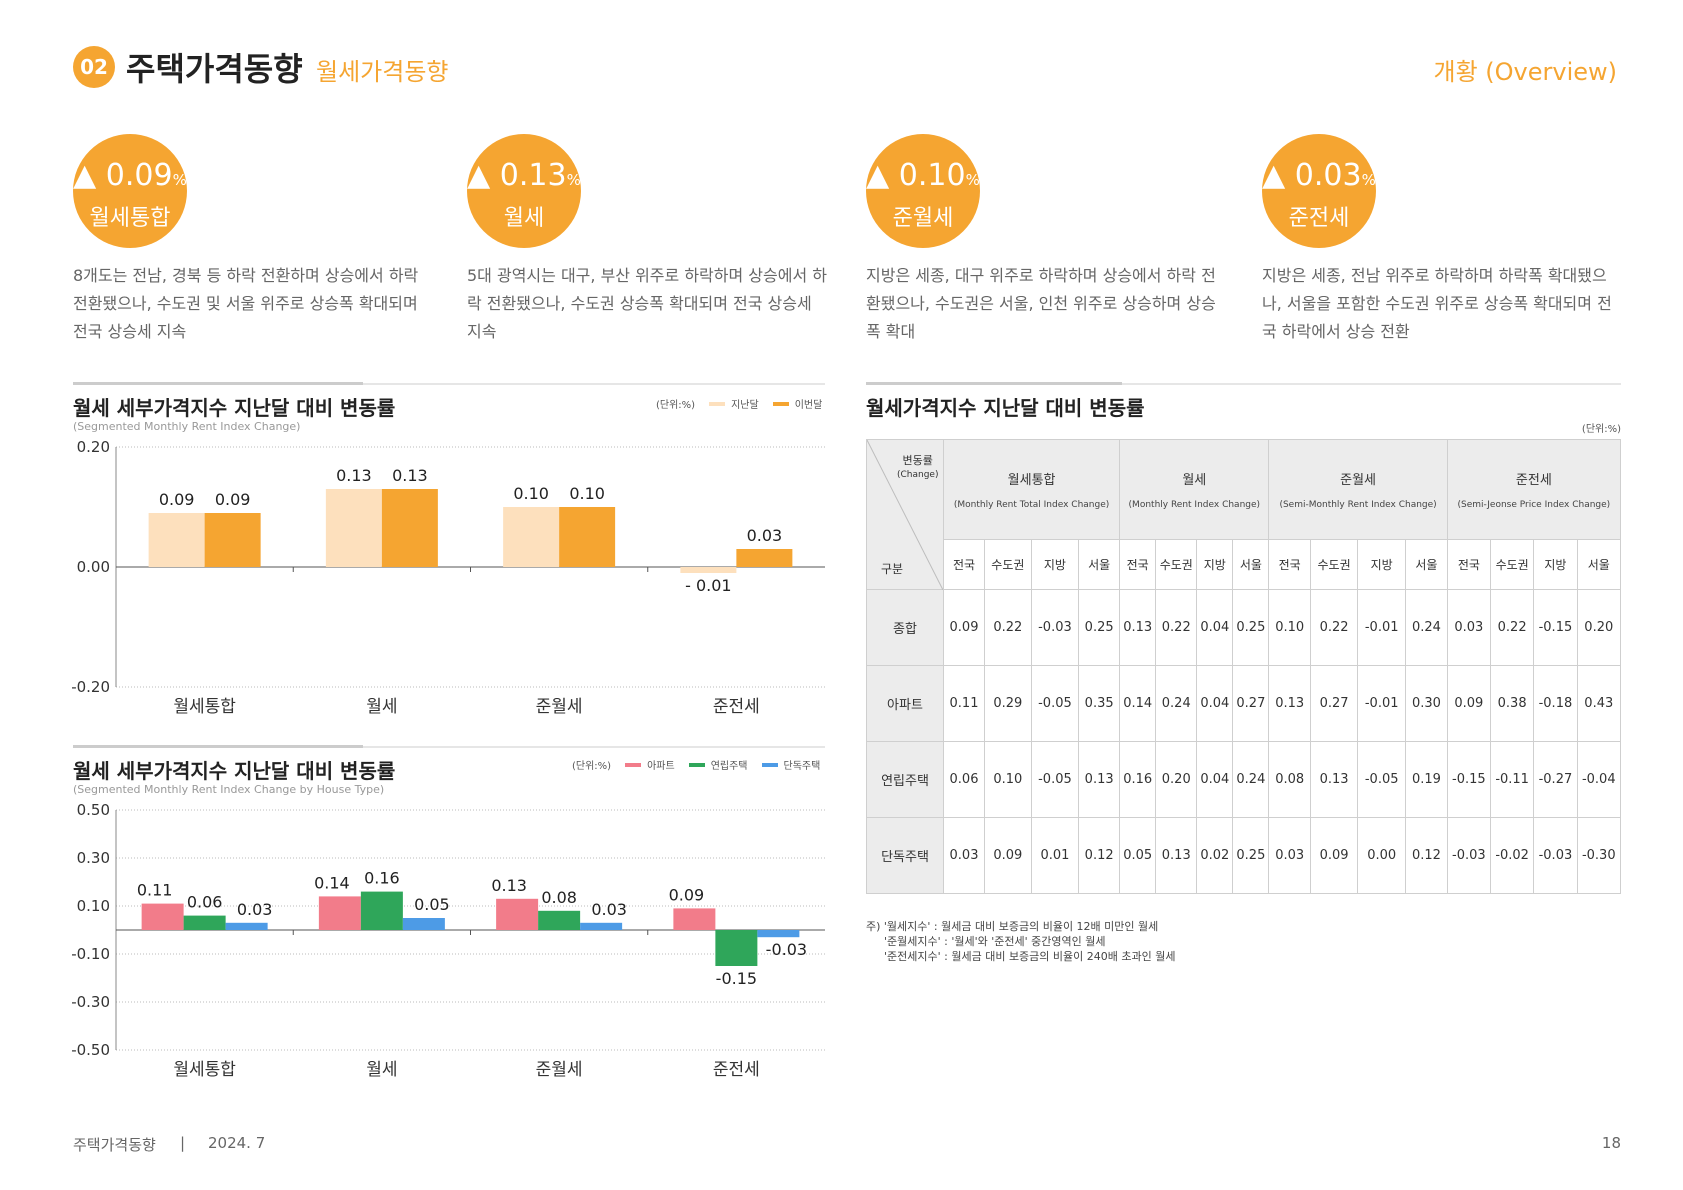  I want to click on group-header: 월세 (Monthly Rent Index Change), so click(1194, 489).